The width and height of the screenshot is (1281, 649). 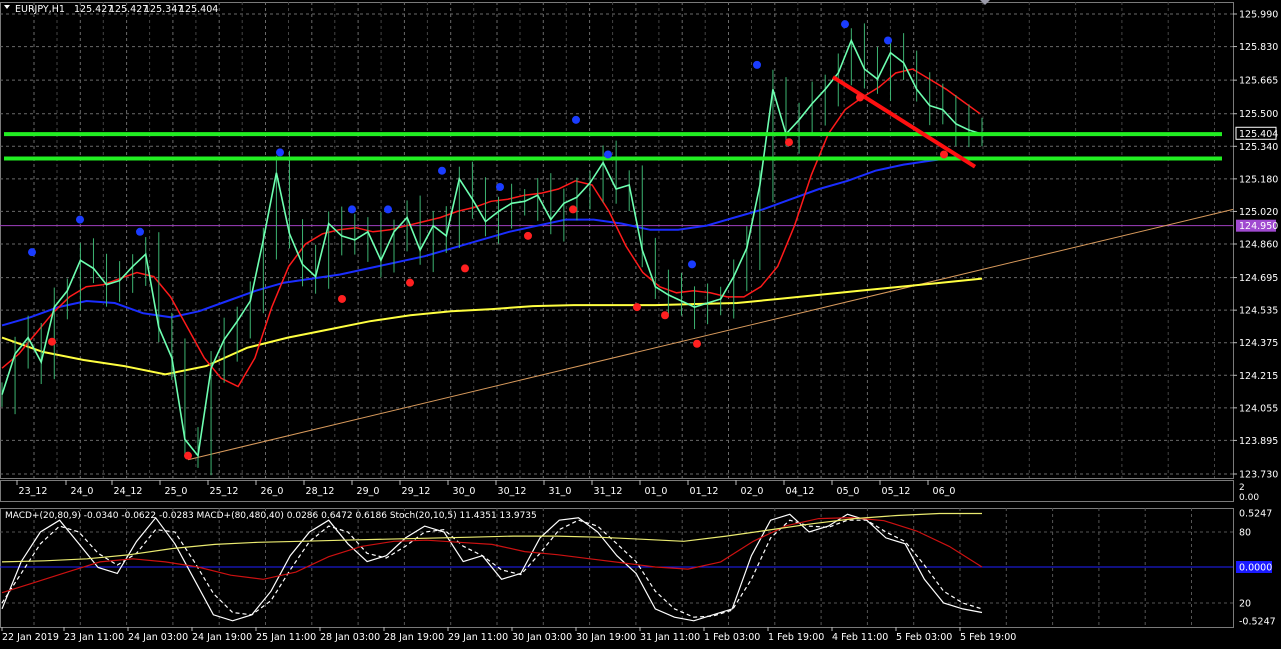 What do you see at coordinates (1258, 15) in the screenshot?
I see `price-tick-label: 125.990` at bounding box center [1258, 15].